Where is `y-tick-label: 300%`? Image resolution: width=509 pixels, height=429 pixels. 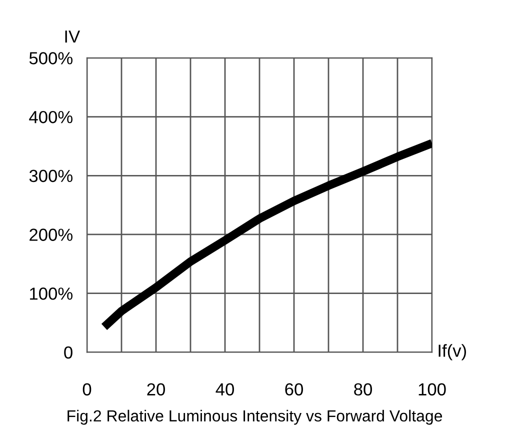 y-tick-label: 300% is located at coordinates (50, 176).